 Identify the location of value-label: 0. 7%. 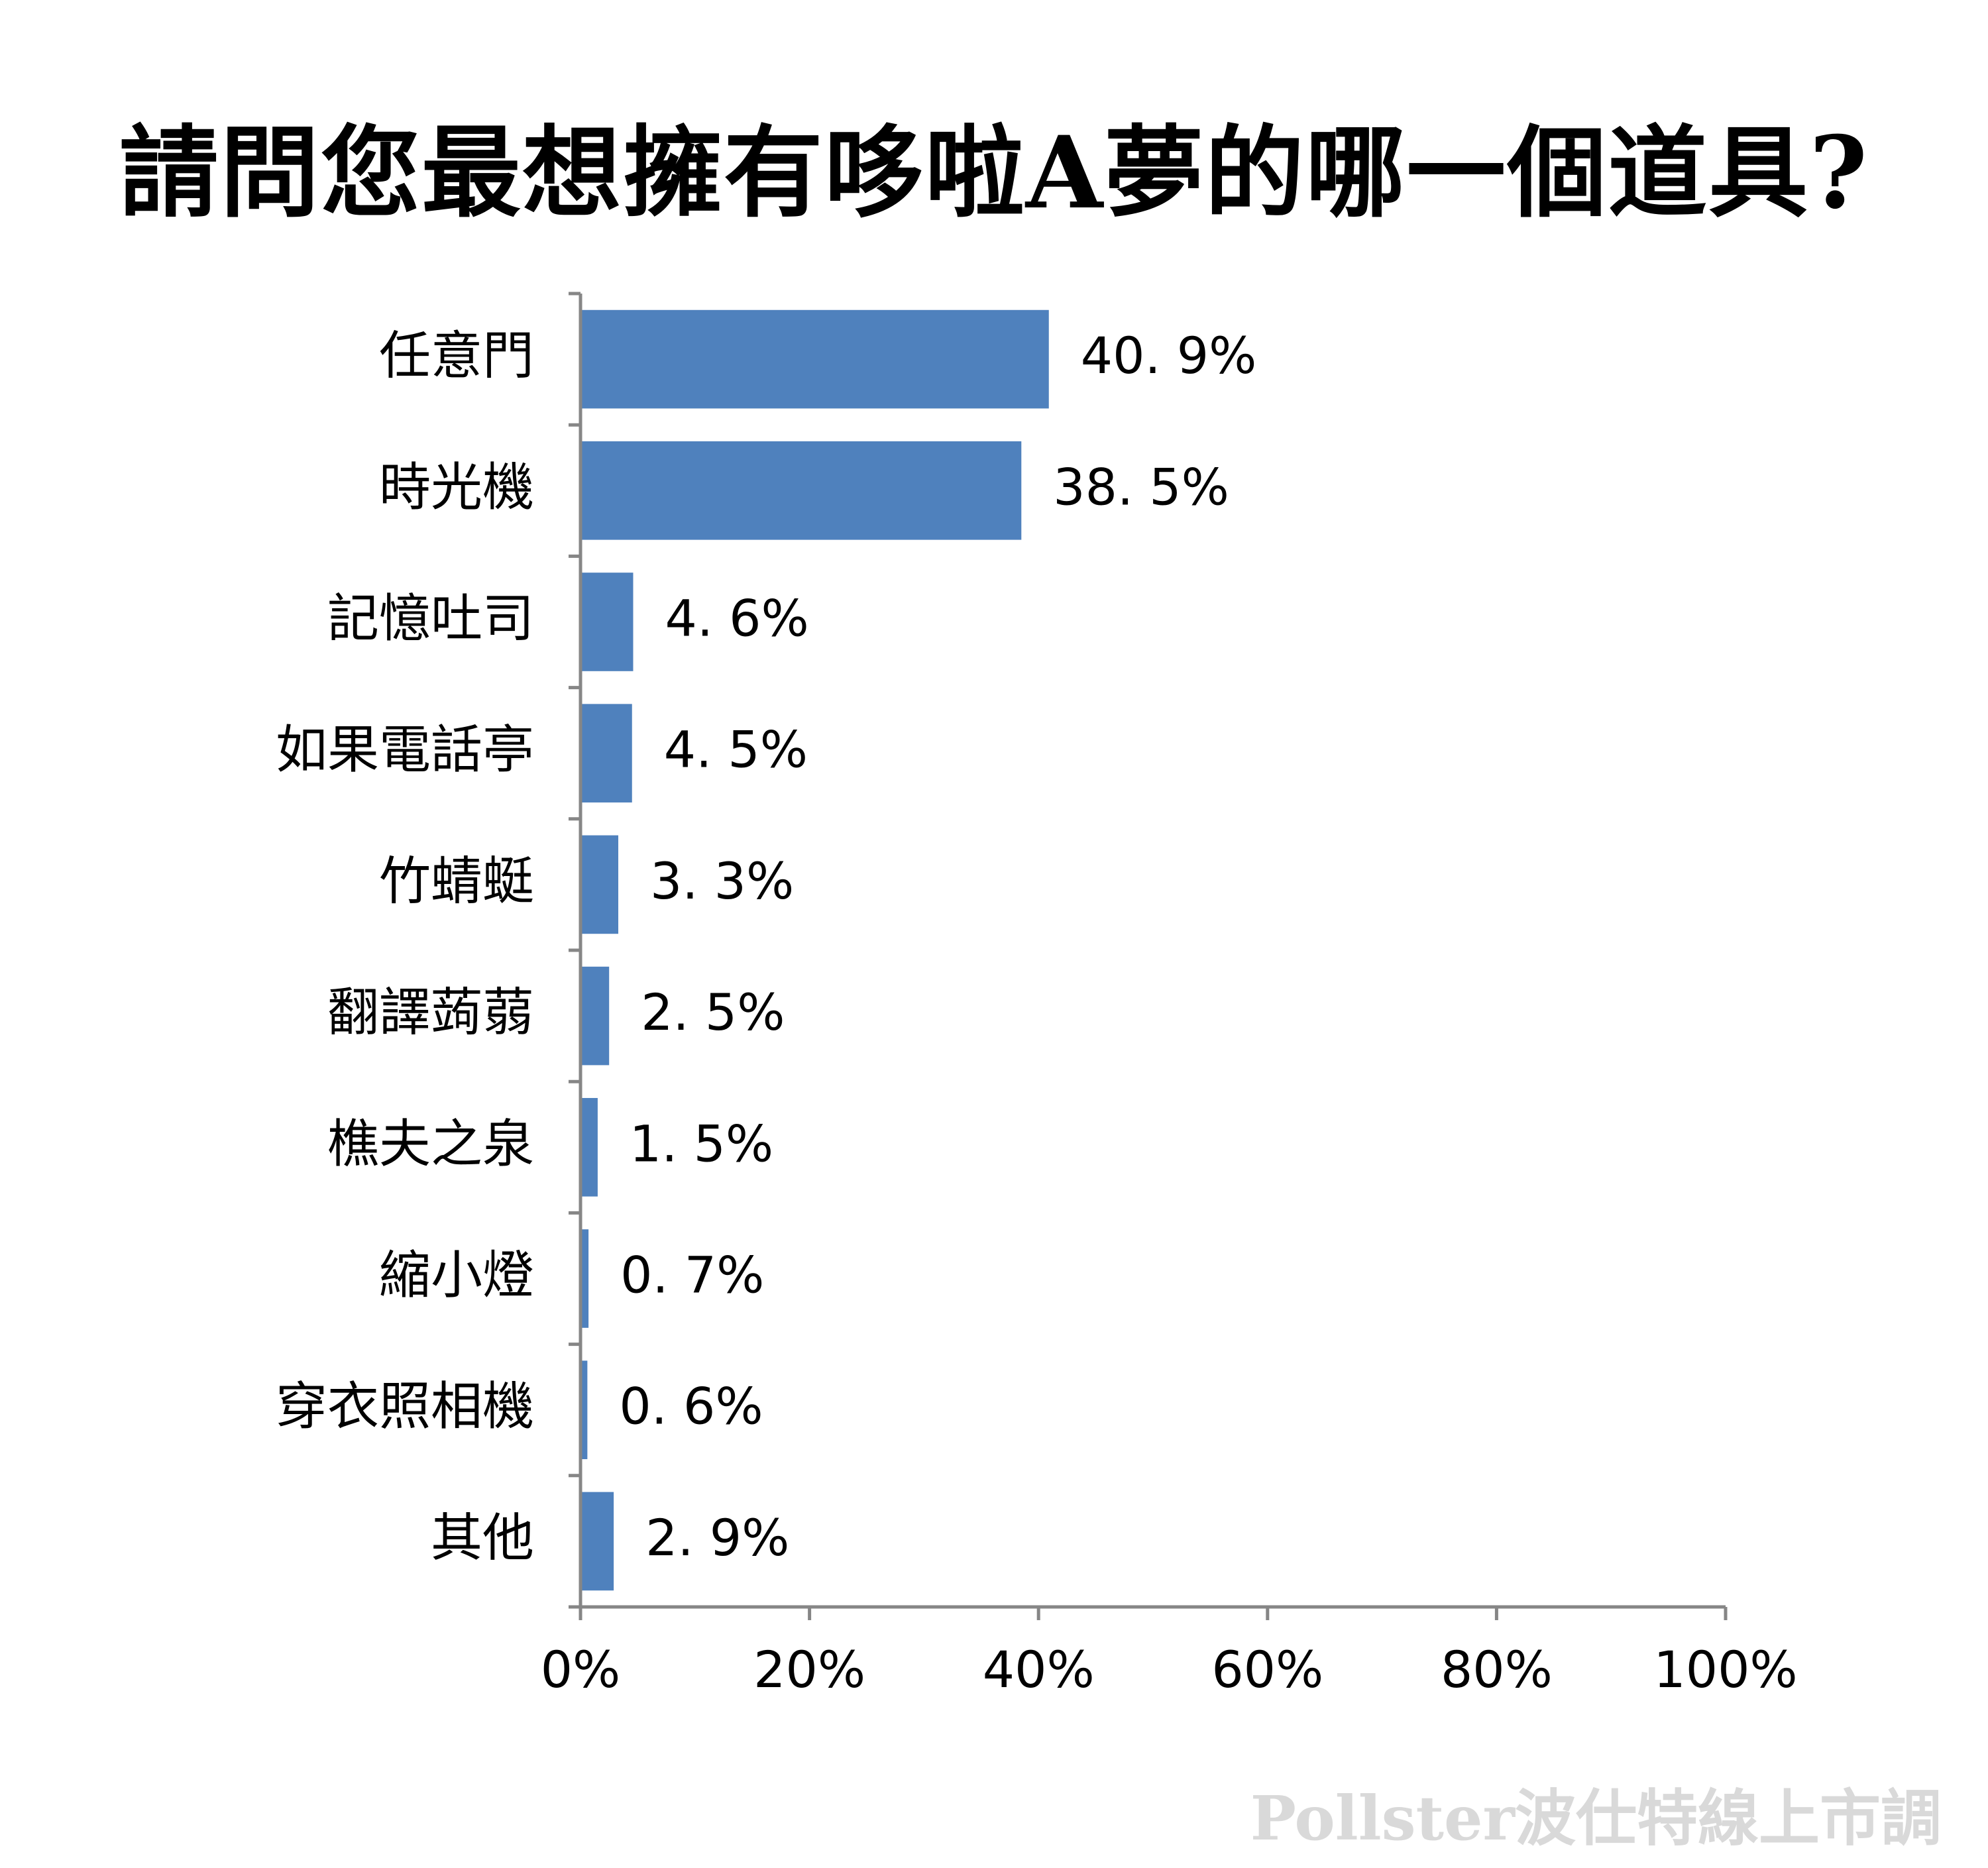
(692, 1274).